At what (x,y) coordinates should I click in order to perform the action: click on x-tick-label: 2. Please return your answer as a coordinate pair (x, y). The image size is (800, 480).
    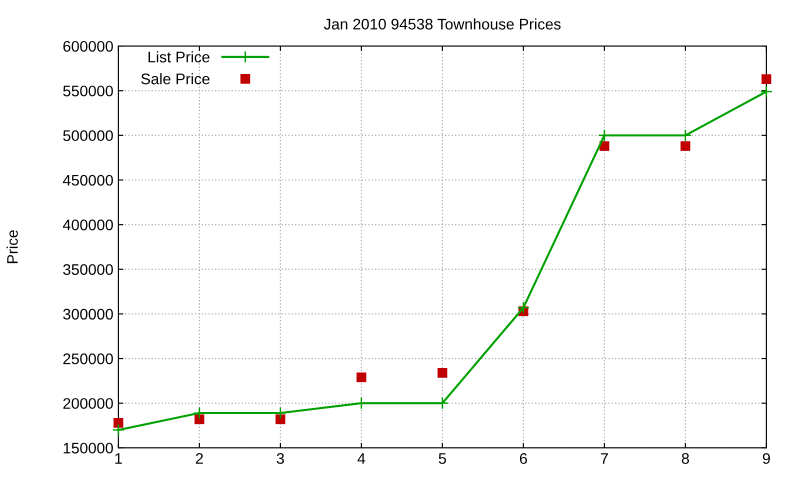
    Looking at the image, I should click on (199, 458).